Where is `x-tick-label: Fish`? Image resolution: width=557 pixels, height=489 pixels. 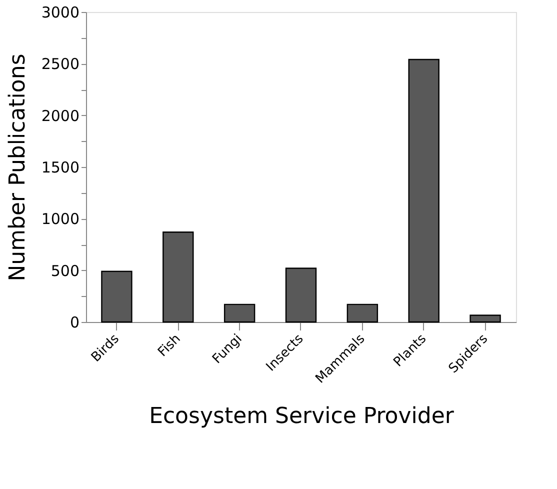 x-tick-label: Fish is located at coordinates (169, 346).